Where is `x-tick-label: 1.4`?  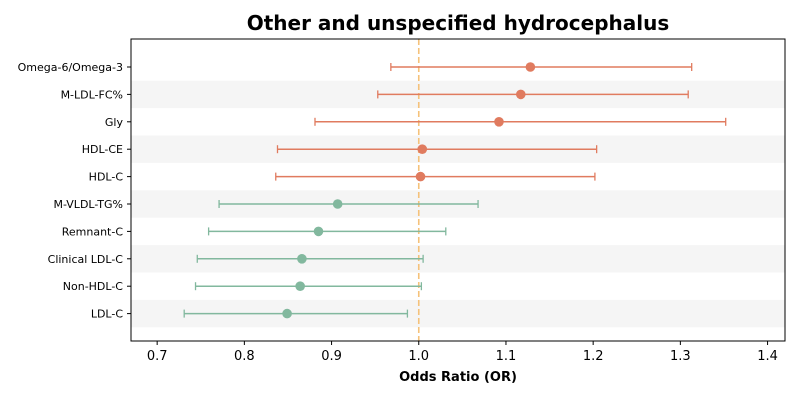 x-tick-label: 1.4 is located at coordinates (767, 356).